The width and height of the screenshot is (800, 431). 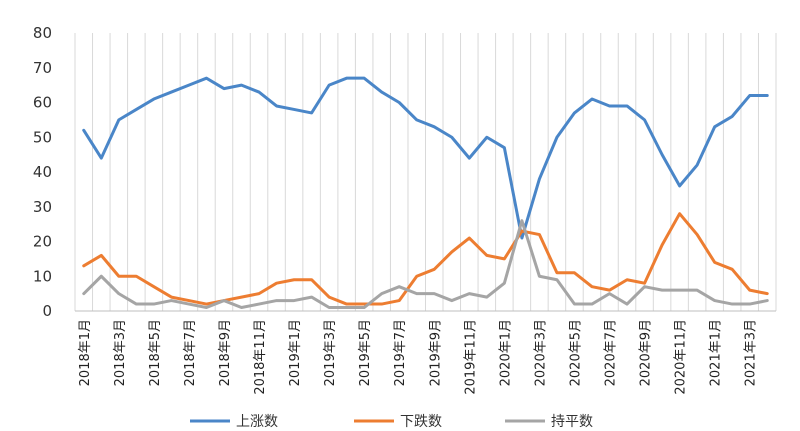 I want to click on x-tick-label: 2019年9月, so click(x=435, y=352).